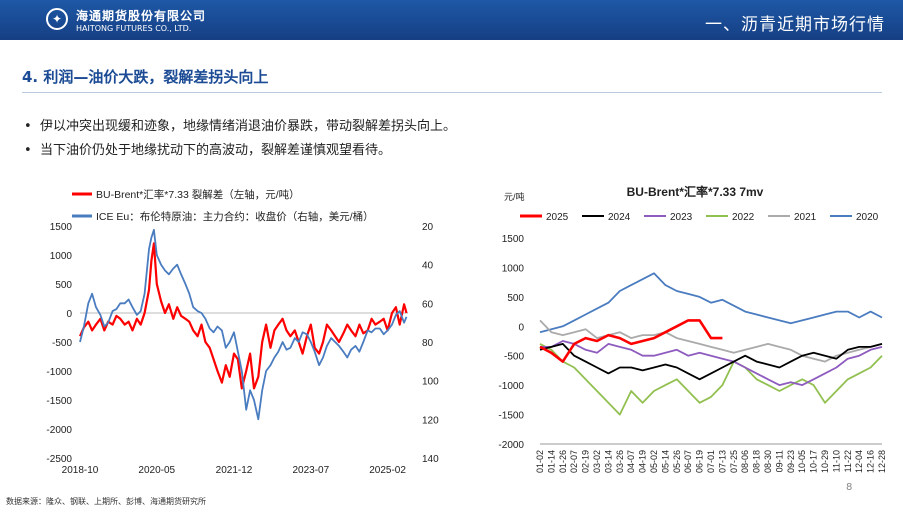 The height and width of the screenshot is (513, 903). Describe the element at coordinates (631, 461) in the screenshot. I see `x-tick-label: 04-07` at that location.